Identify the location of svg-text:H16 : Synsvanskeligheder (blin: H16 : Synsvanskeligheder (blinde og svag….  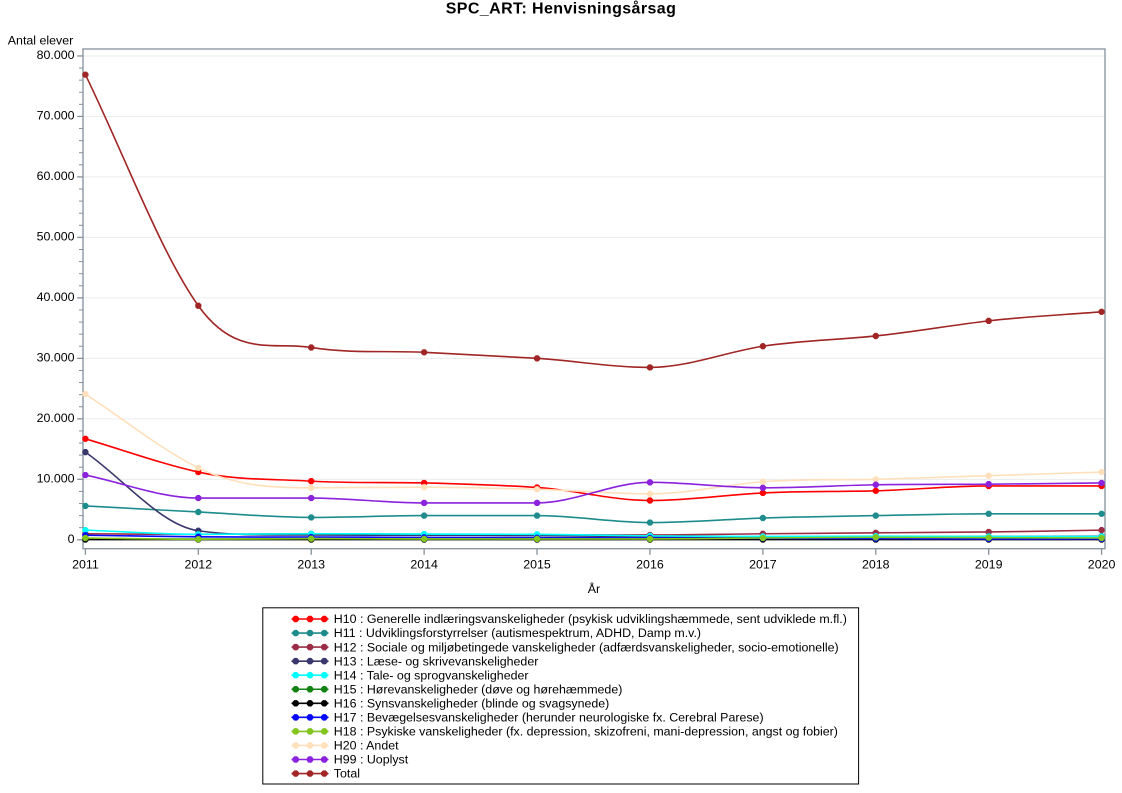
(472, 703).